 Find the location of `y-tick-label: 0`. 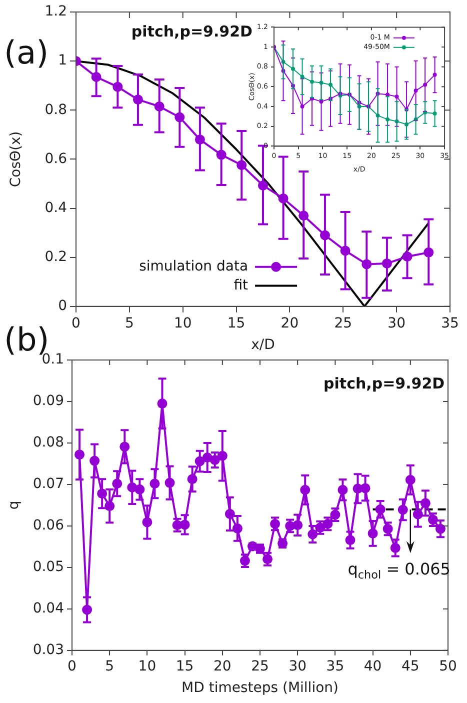

y-tick-label: 0 is located at coordinates (62, 306).